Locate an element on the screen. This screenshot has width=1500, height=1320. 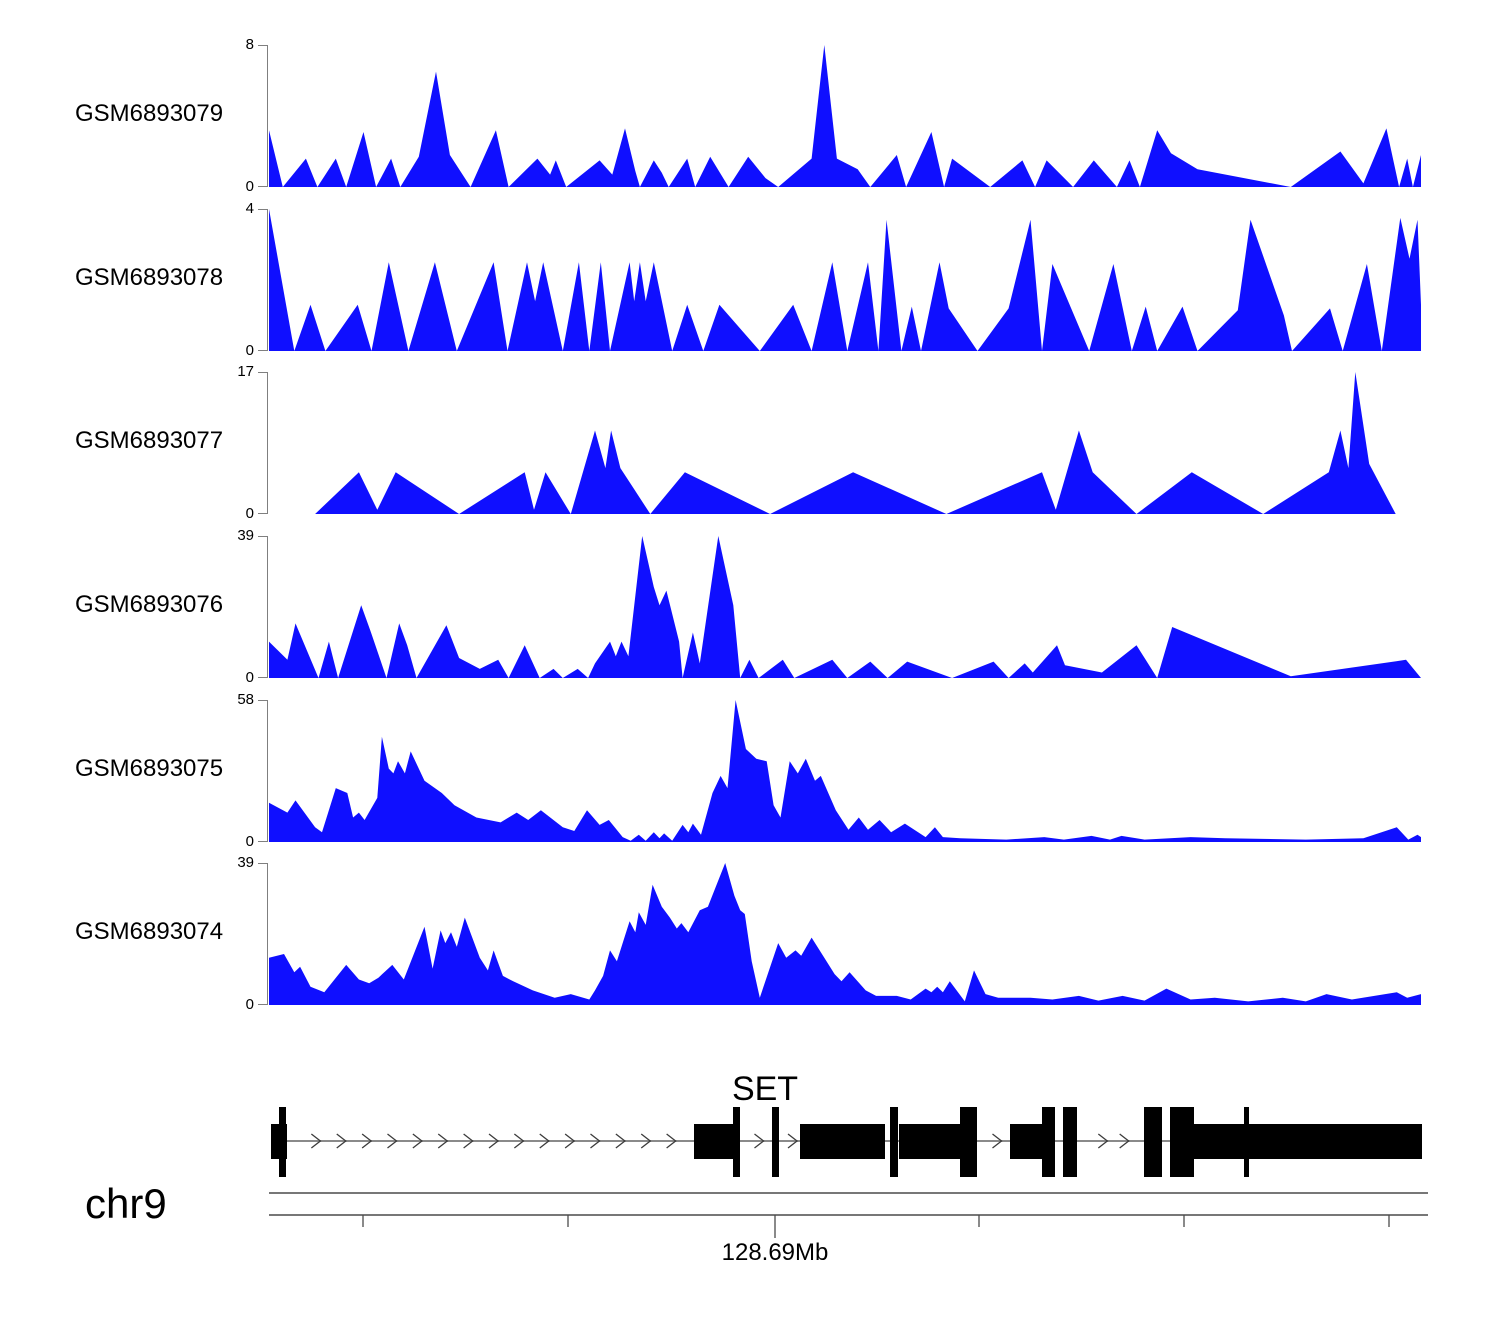
track-label: GSM6893077 is located at coordinates (149, 440).